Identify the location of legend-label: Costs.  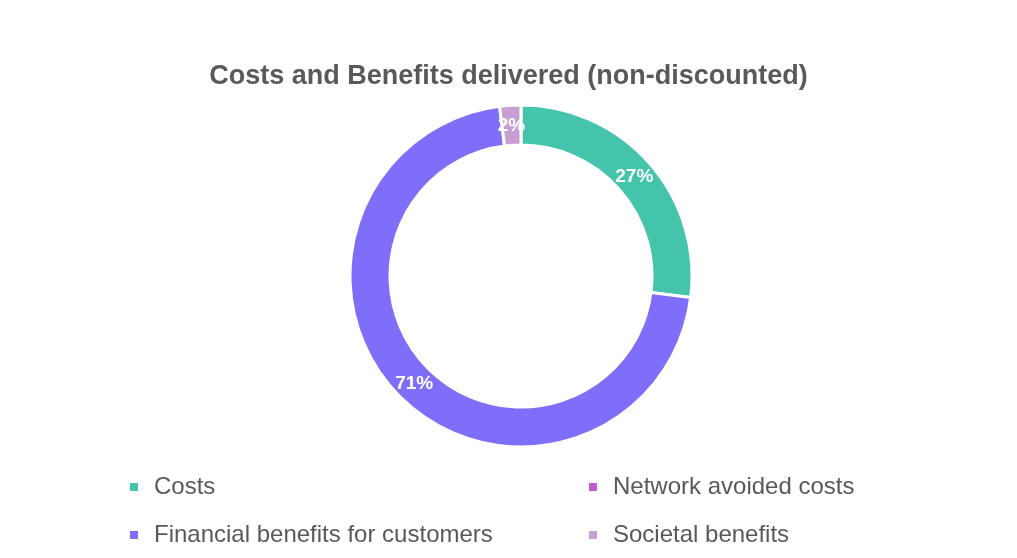
(185, 485).